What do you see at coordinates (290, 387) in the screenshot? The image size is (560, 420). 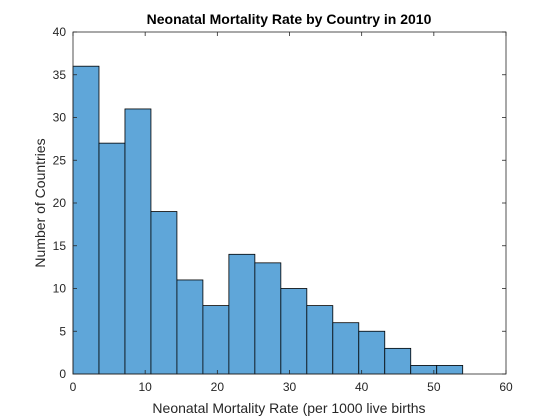 I see `x-tick-label: 30` at bounding box center [290, 387].